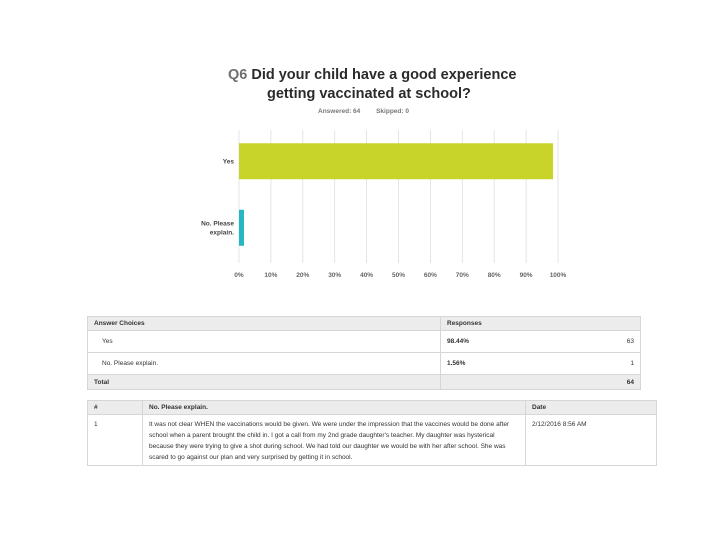  What do you see at coordinates (334, 275) in the screenshot?
I see `x-tick-label: 30%` at bounding box center [334, 275].